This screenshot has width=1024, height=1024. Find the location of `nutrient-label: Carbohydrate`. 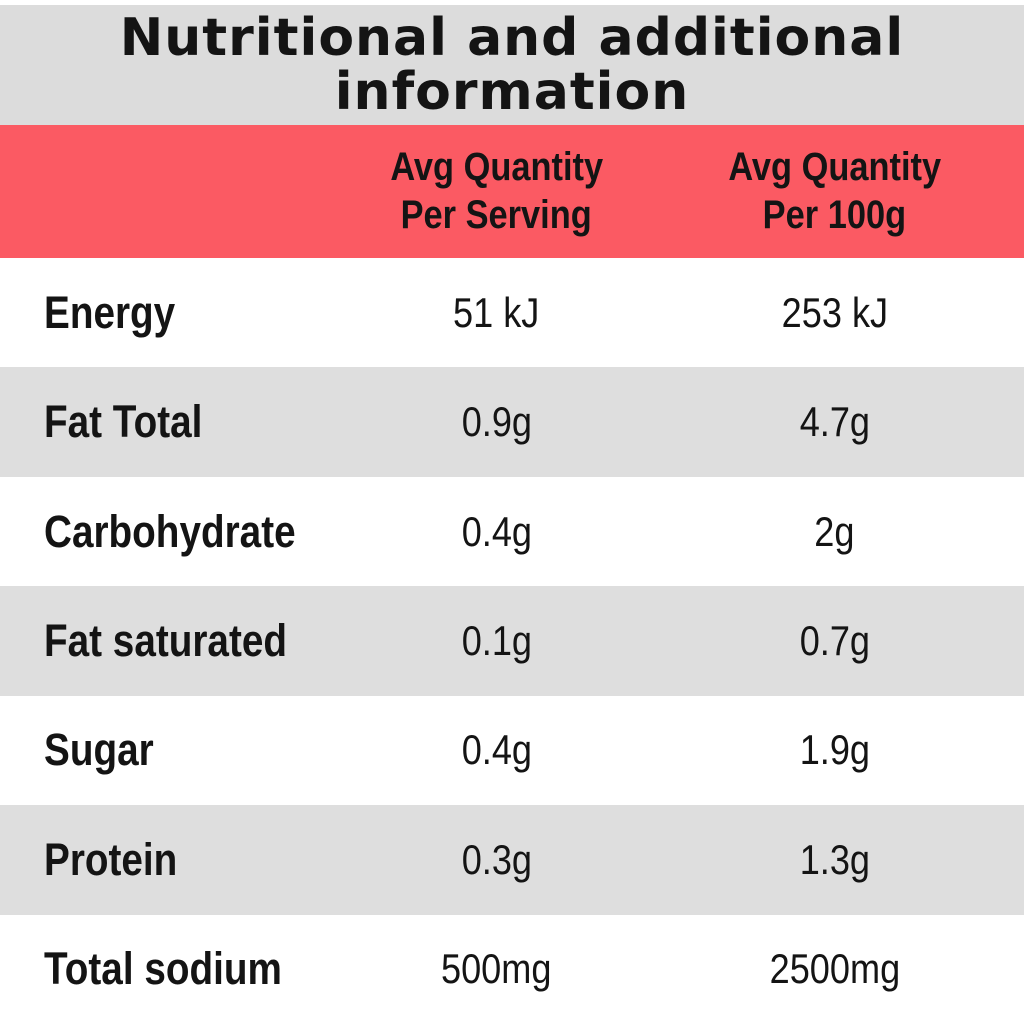

nutrient-label: Carbohydrate is located at coordinates (170, 531).